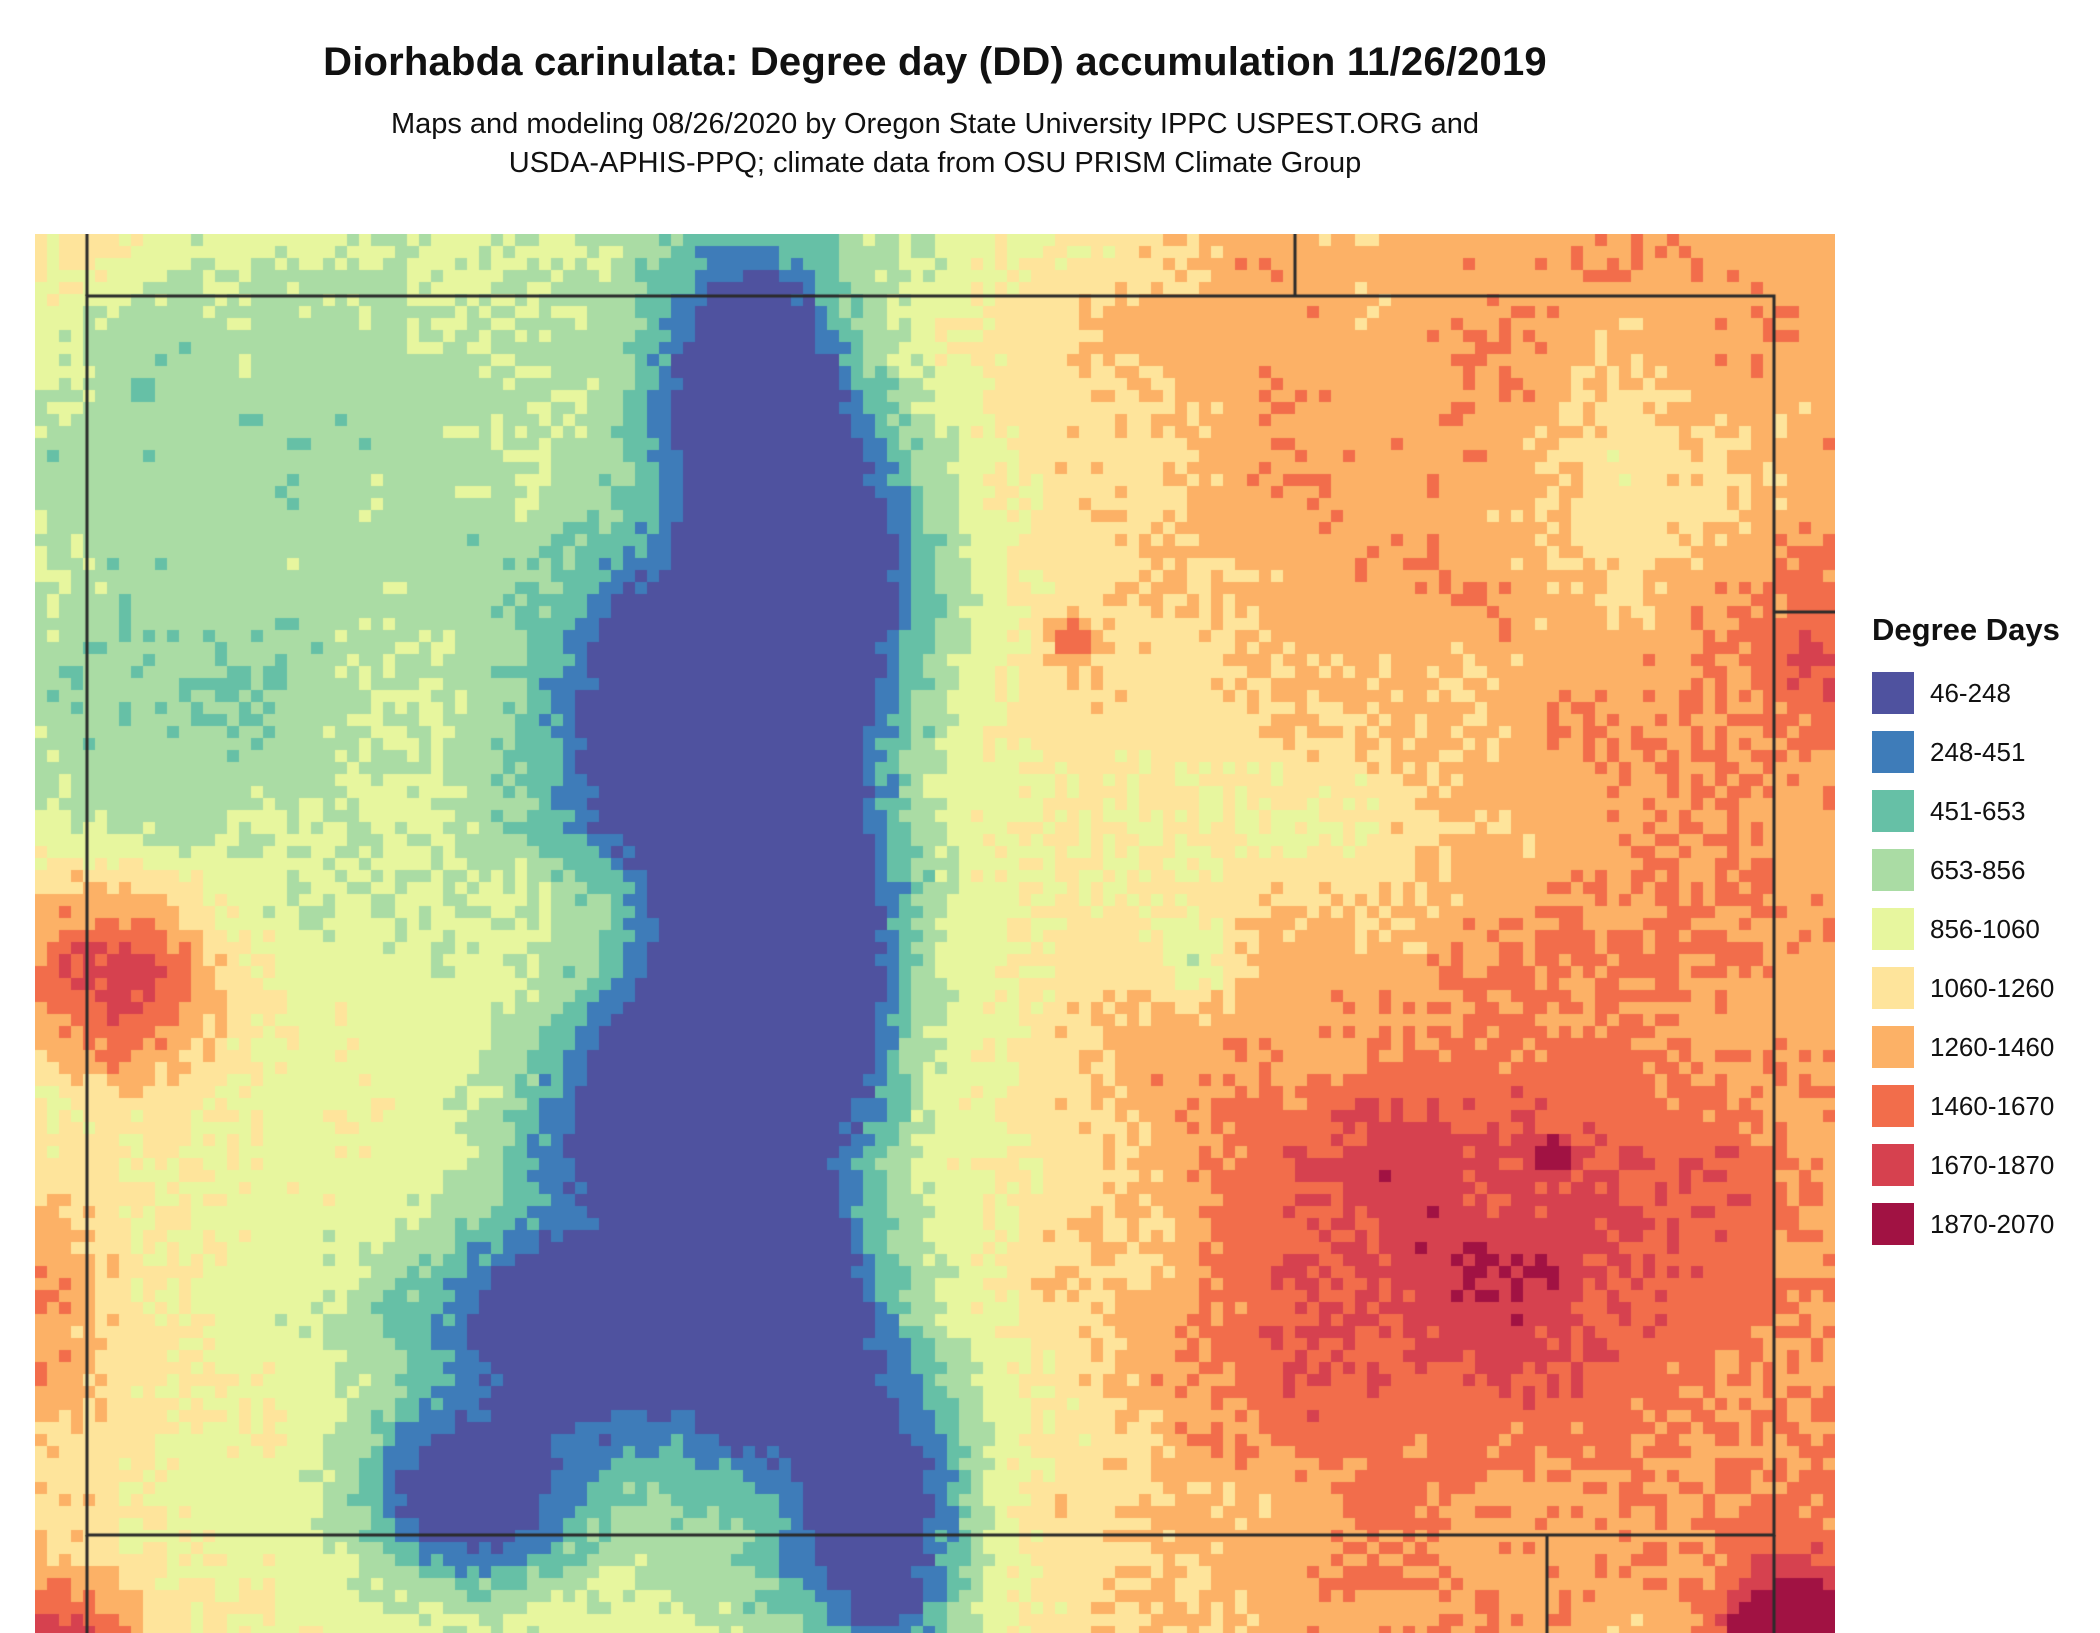  I want to click on legend-label: 46-248, so click(1970, 692).